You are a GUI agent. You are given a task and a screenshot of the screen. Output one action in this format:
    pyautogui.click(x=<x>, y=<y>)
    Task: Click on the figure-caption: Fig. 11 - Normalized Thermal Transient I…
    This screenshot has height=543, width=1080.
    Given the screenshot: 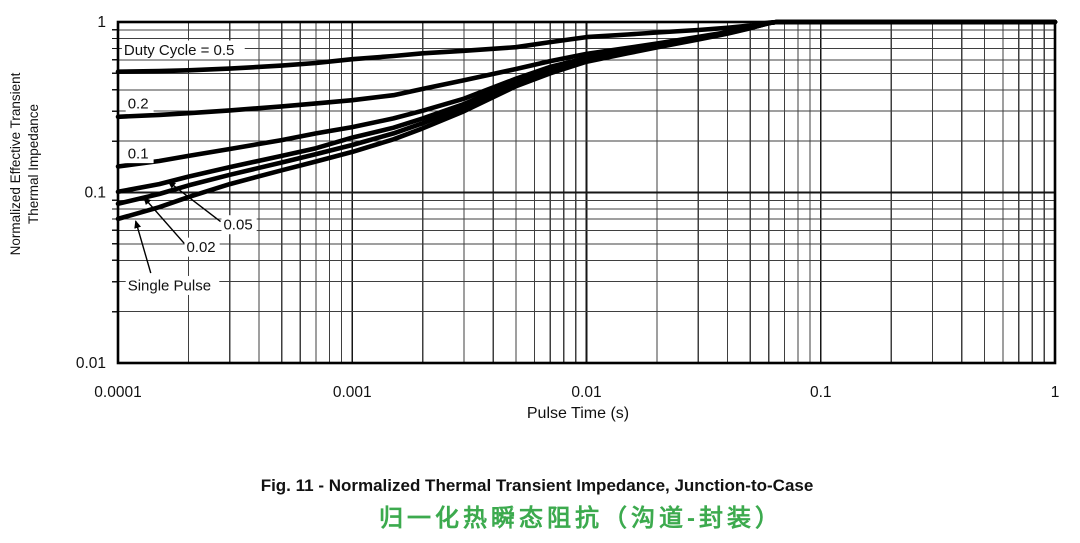 What is the action you would take?
    pyautogui.click(x=537, y=485)
    